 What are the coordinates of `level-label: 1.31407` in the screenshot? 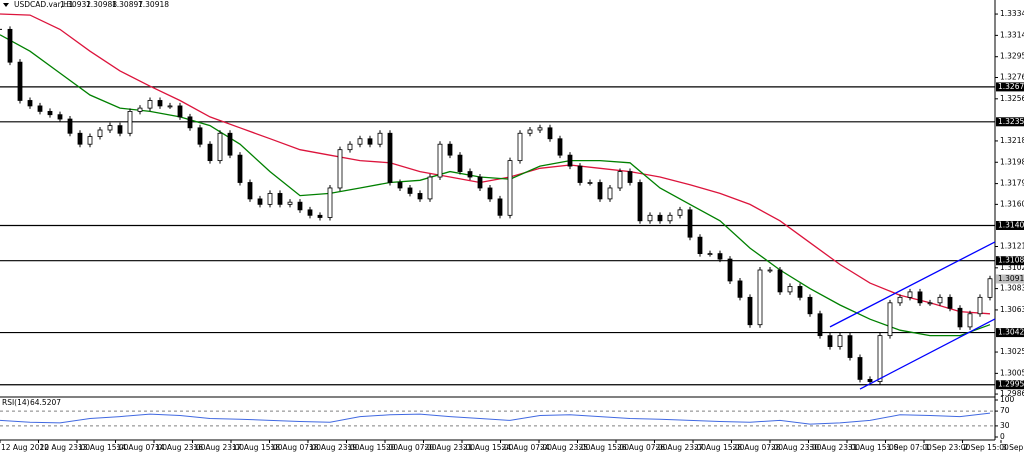 It's located at (1011, 224).